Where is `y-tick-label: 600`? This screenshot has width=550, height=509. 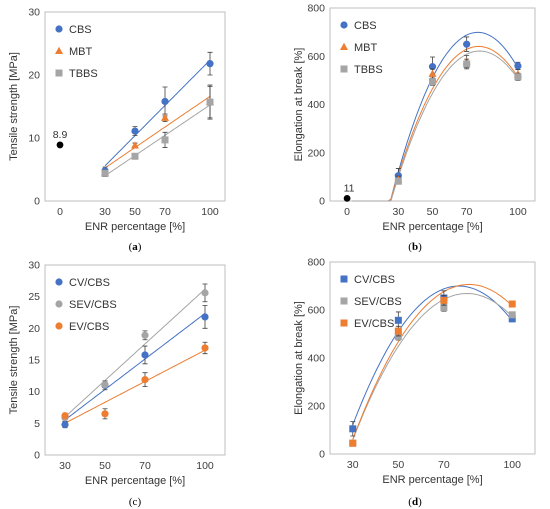 y-tick-label: 600 is located at coordinates (316, 57).